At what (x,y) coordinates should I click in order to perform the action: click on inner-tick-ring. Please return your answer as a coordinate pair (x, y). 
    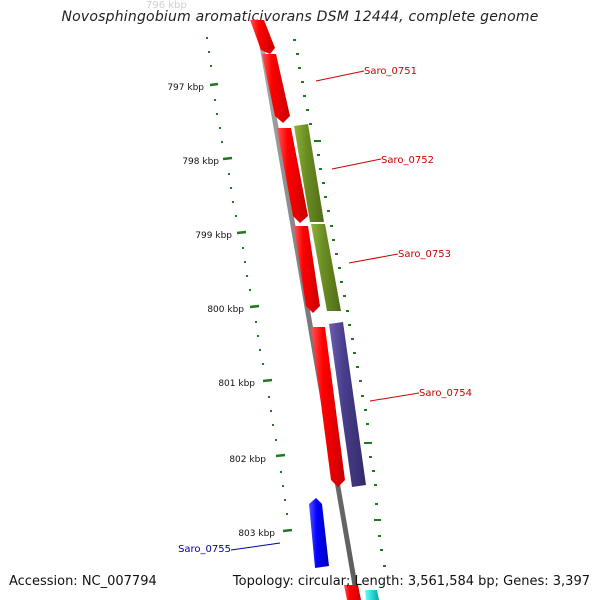
    Looking at the image, I should click on (247, 276).